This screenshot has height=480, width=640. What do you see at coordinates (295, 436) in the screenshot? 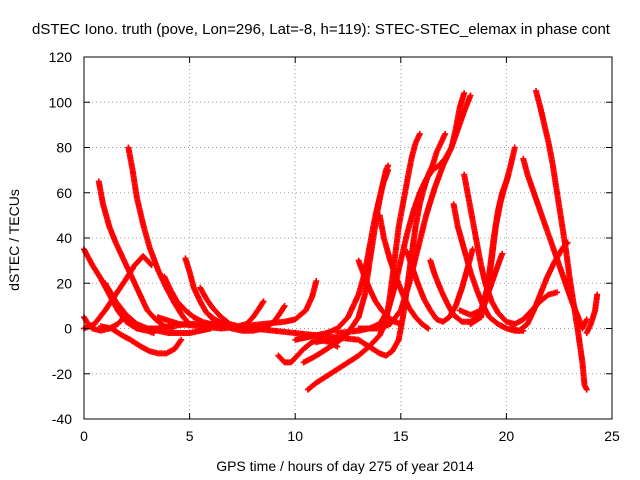
I see `x-tick-label: 10` at bounding box center [295, 436].